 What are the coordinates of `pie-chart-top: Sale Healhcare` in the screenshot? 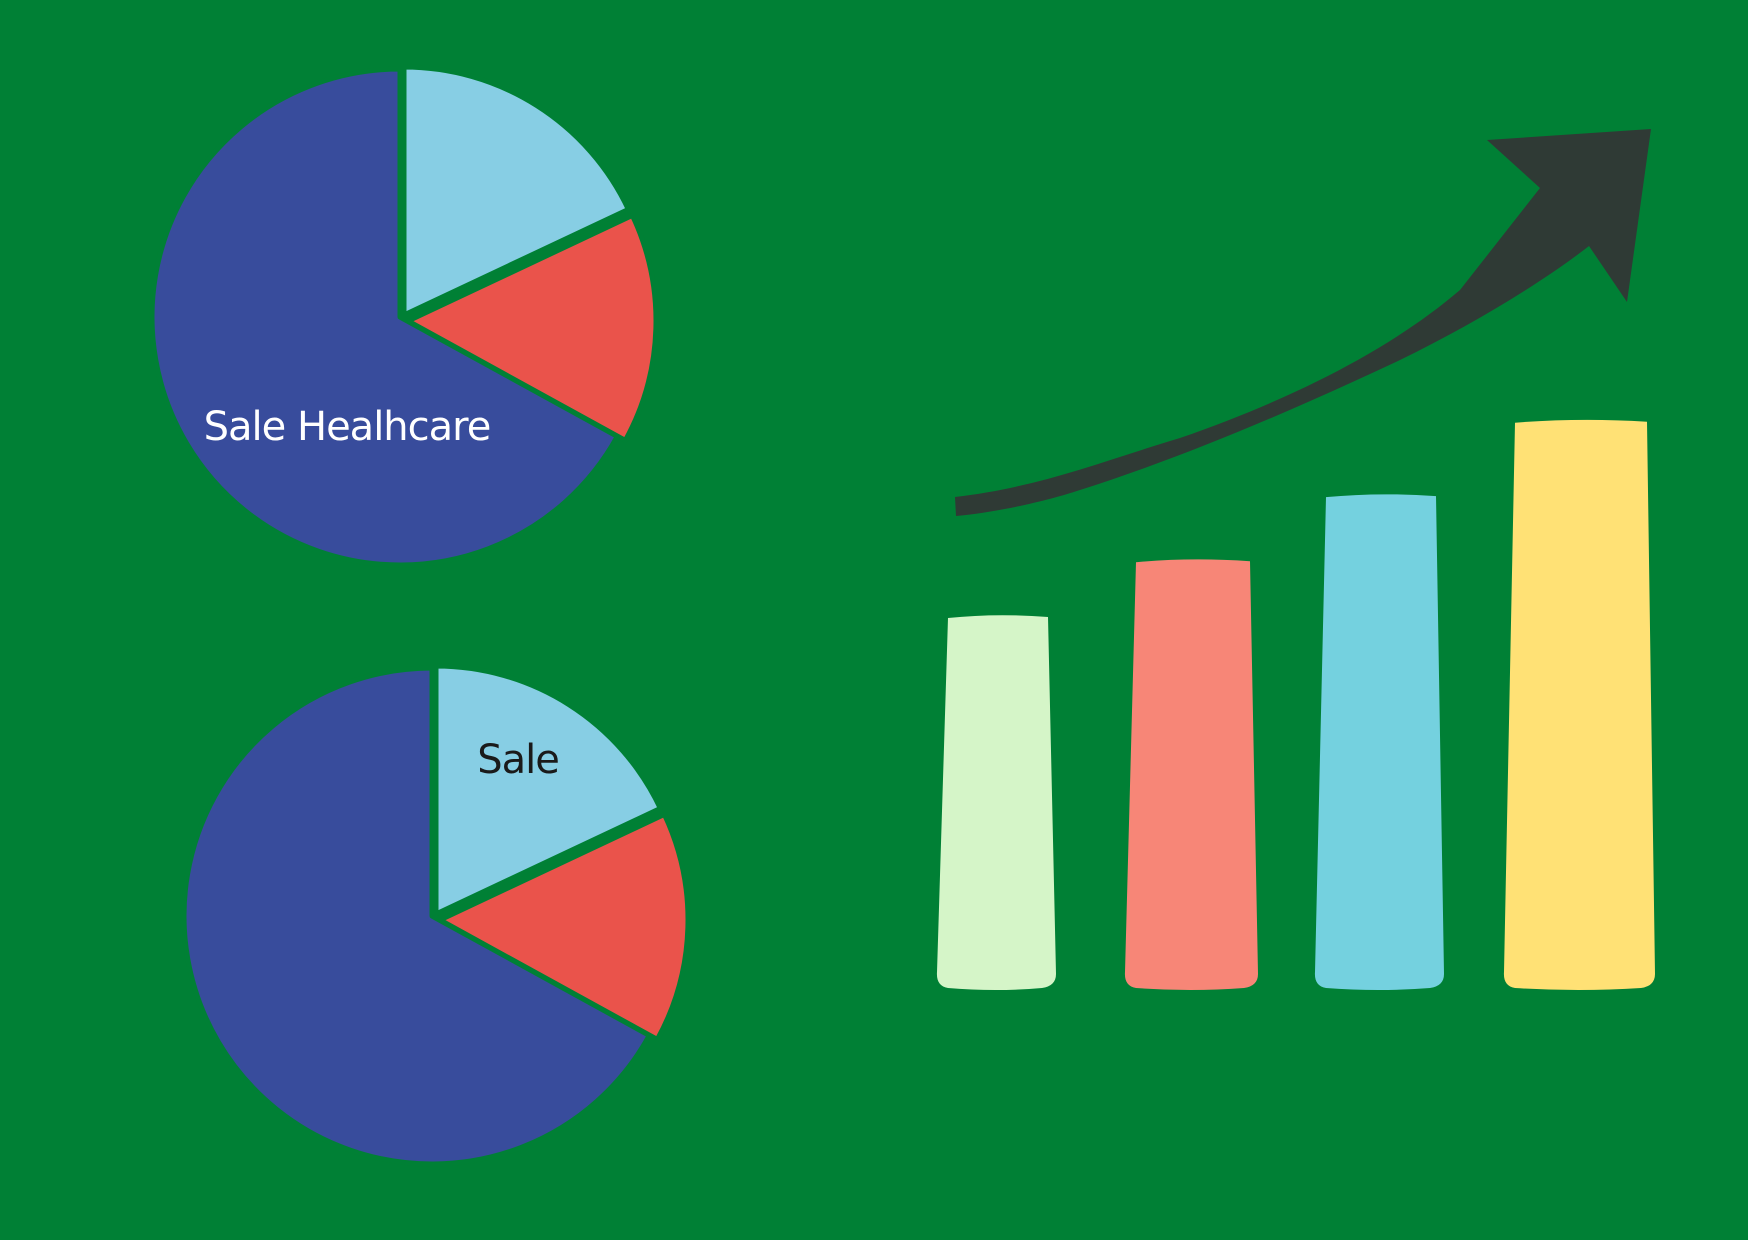 It's located at (404, 316).